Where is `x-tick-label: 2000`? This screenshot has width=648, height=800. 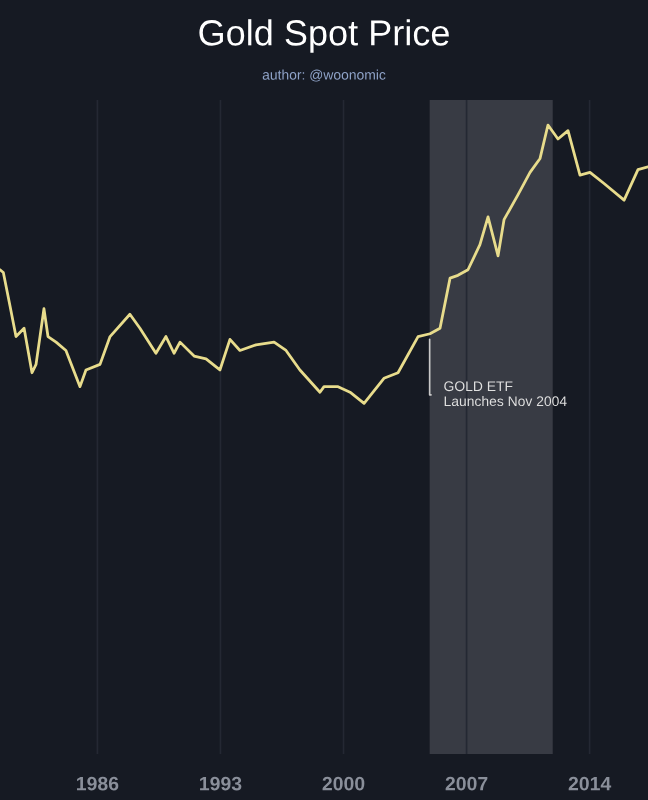 x-tick-label: 2000 is located at coordinates (343, 783).